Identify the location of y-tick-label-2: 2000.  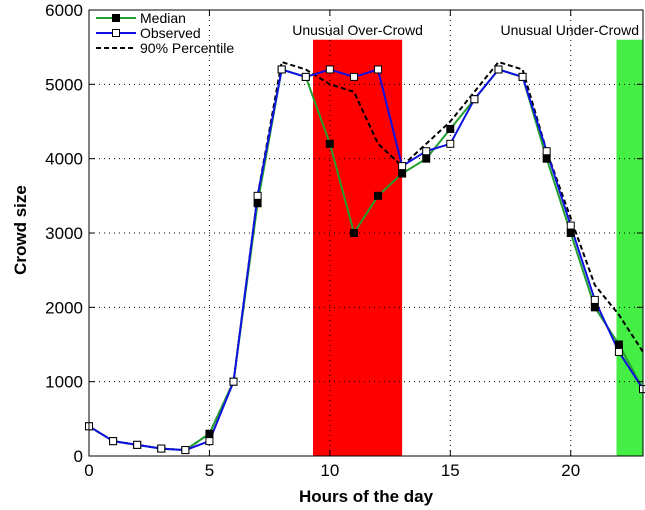
(64, 307).